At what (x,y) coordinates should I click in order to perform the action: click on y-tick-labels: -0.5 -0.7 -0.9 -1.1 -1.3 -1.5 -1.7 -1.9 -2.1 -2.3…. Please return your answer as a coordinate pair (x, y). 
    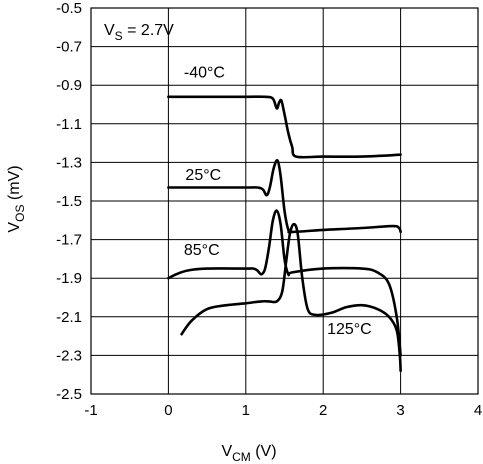
    Looking at the image, I should click on (69, 201).